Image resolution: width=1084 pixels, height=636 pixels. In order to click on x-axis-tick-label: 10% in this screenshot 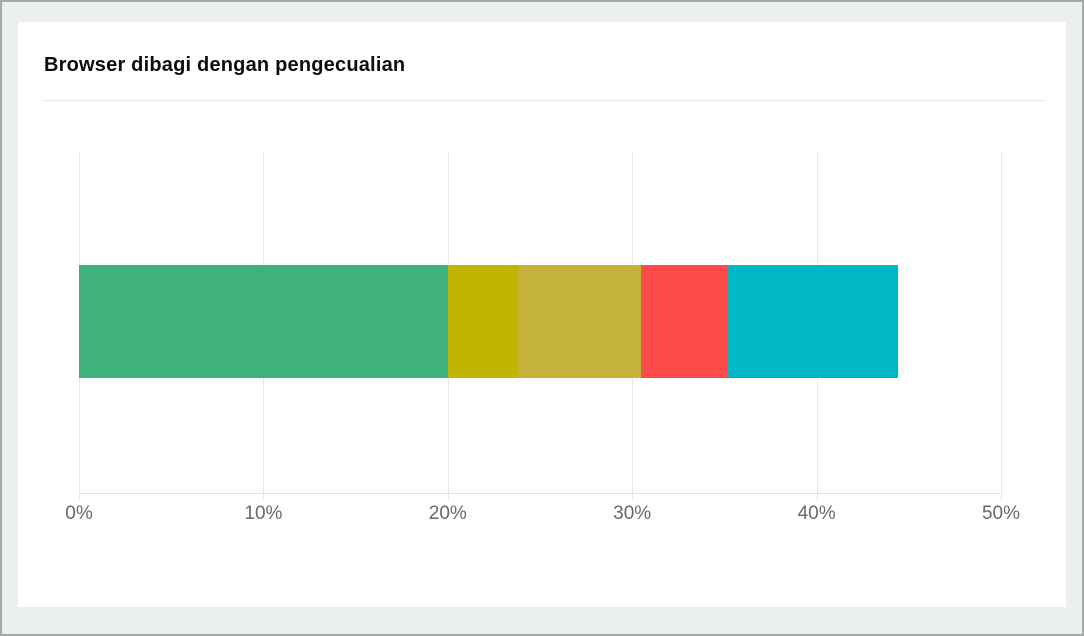, I will do `click(263, 513)`.